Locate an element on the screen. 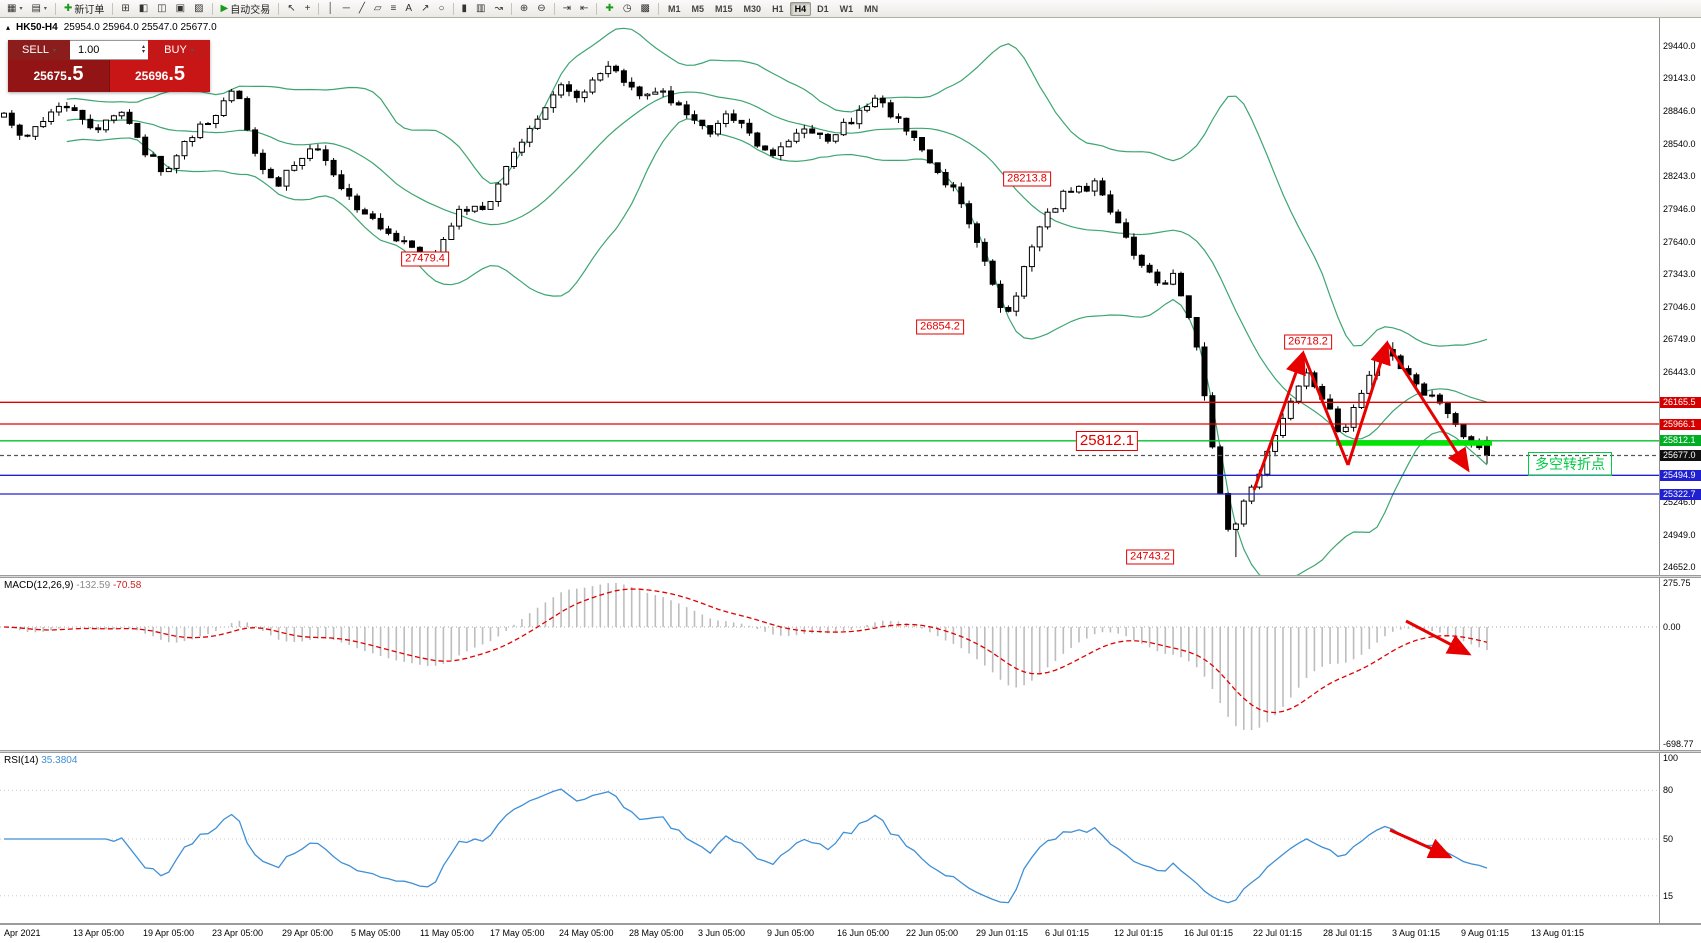  market-watch-button: ⊞ is located at coordinates (125, 8).